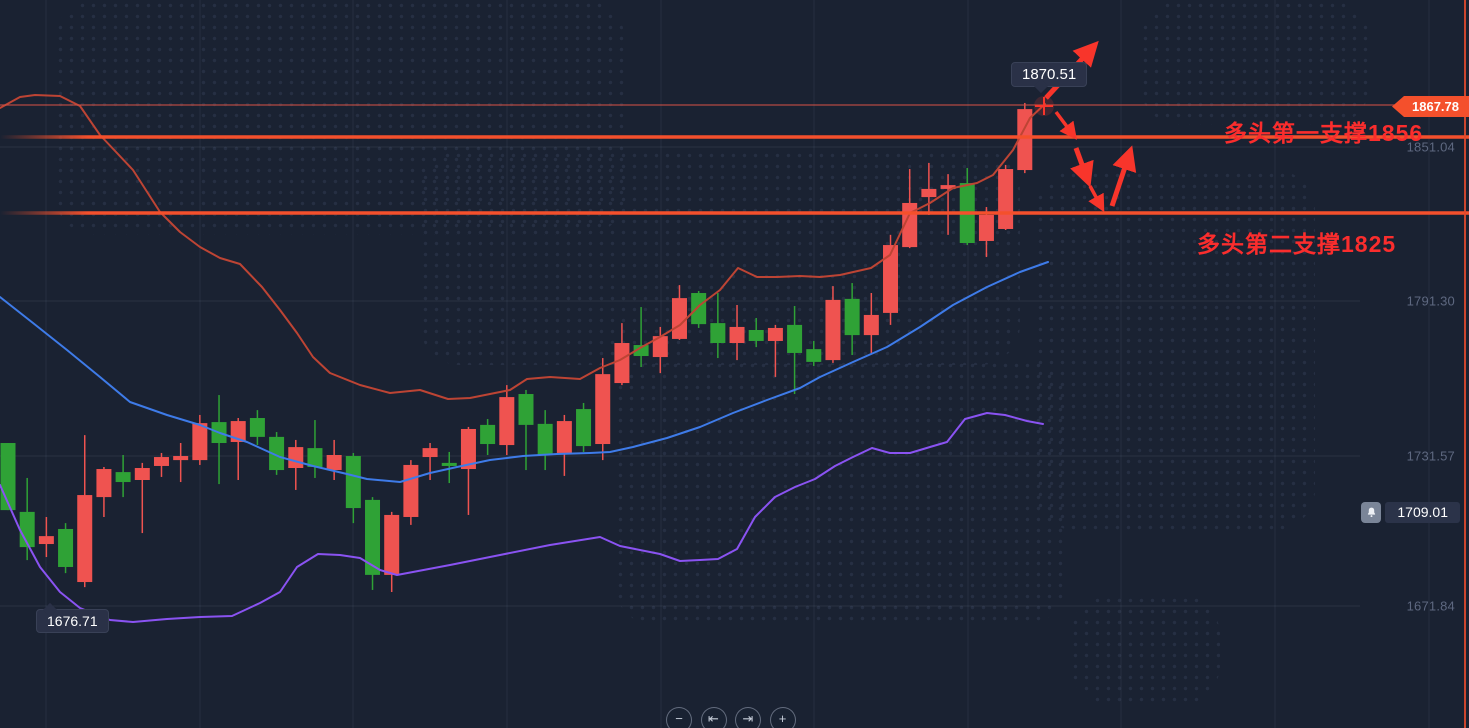  Describe the element at coordinates (72, 621) in the screenshot. I see `low-price-value: 1676.71` at that location.